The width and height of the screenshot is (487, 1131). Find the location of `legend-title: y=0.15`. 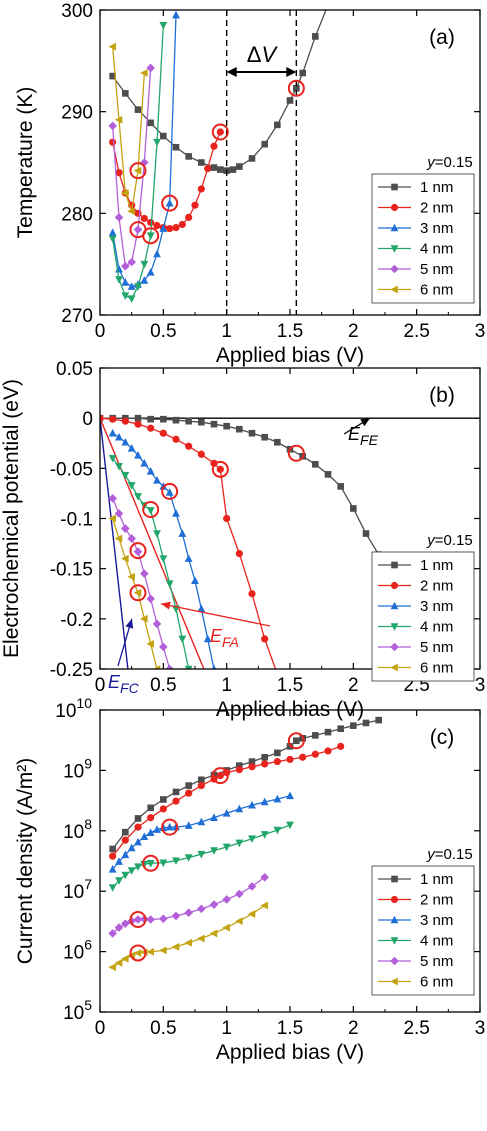

legend-title: y=0.15 is located at coordinates (449, 162).